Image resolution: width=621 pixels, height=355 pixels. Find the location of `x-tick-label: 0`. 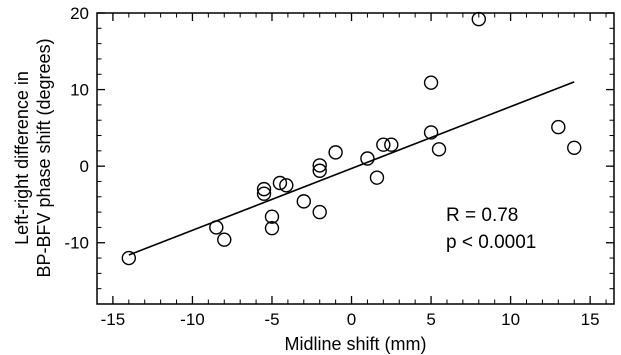

x-tick-label: 0 is located at coordinates (351, 319).